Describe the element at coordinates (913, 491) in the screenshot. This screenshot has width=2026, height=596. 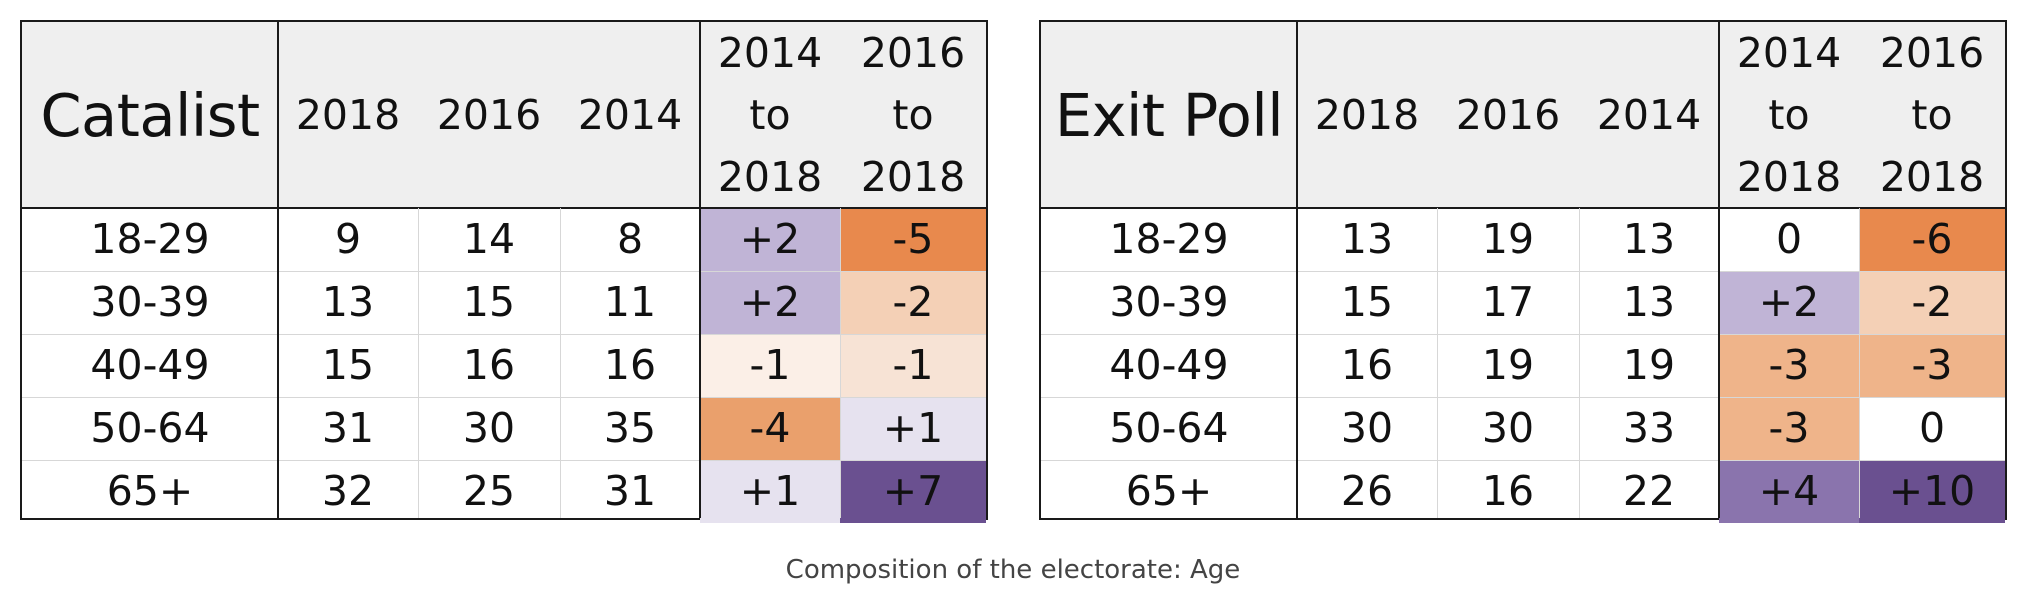
I see `change-2016-2018-cell: +7` at that location.